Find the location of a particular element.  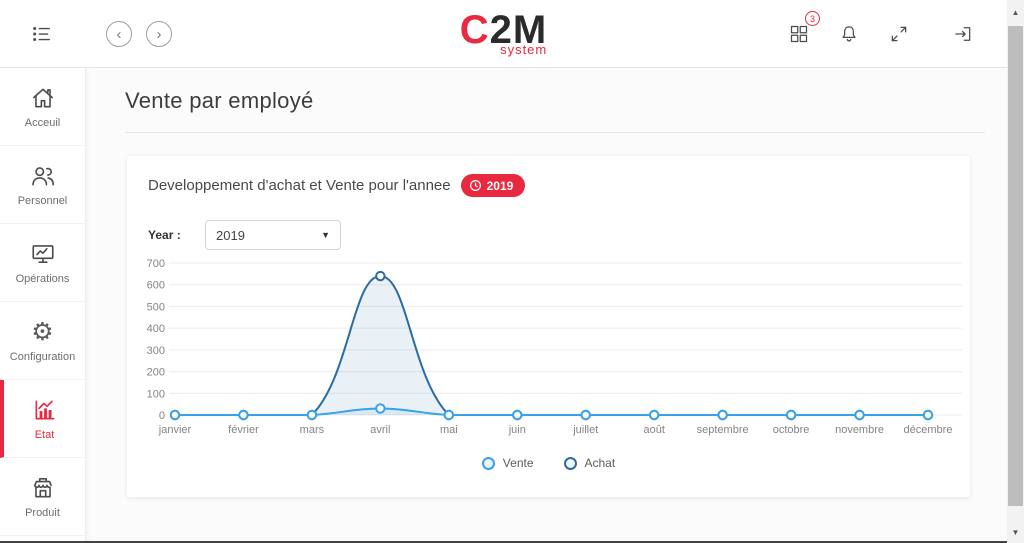

legend-item-achat: Achat is located at coordinates (589, 463).